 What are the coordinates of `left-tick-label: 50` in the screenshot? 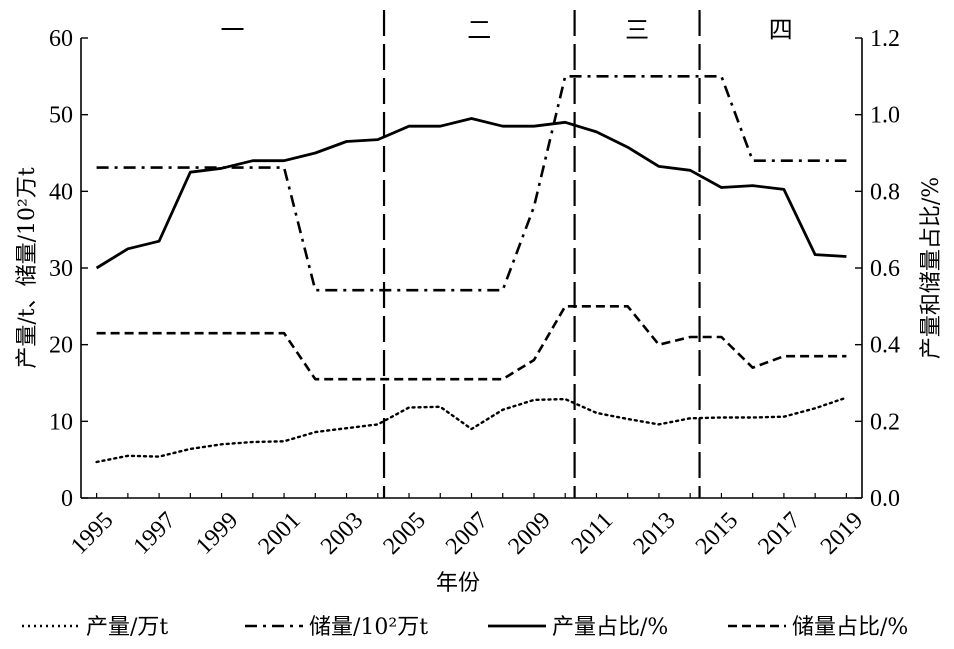 It's located at (61, 116).